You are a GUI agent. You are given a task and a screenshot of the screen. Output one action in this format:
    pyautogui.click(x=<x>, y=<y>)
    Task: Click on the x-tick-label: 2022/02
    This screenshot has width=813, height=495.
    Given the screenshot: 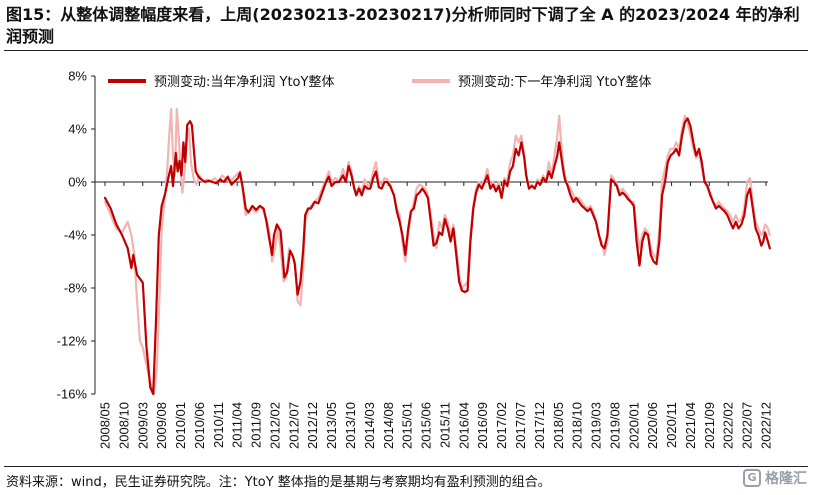 What is the action you would take?
    pyautogui.click(x=728, y=425)
    